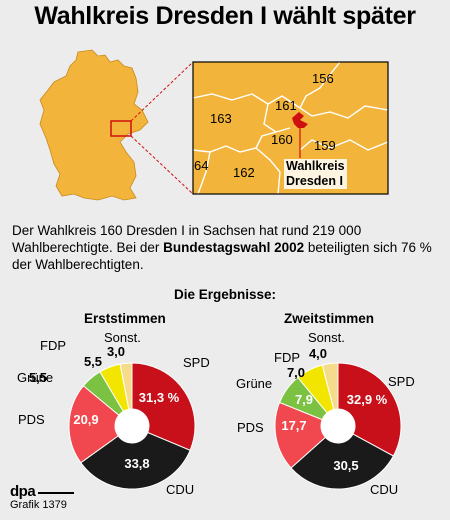 The width and height of the screenshot is (450, 520). What do you see at coordinates (329, 318) in the screenshot?
I see `chart2-title: Zweitstimmen` at bounding box center [329, 318].